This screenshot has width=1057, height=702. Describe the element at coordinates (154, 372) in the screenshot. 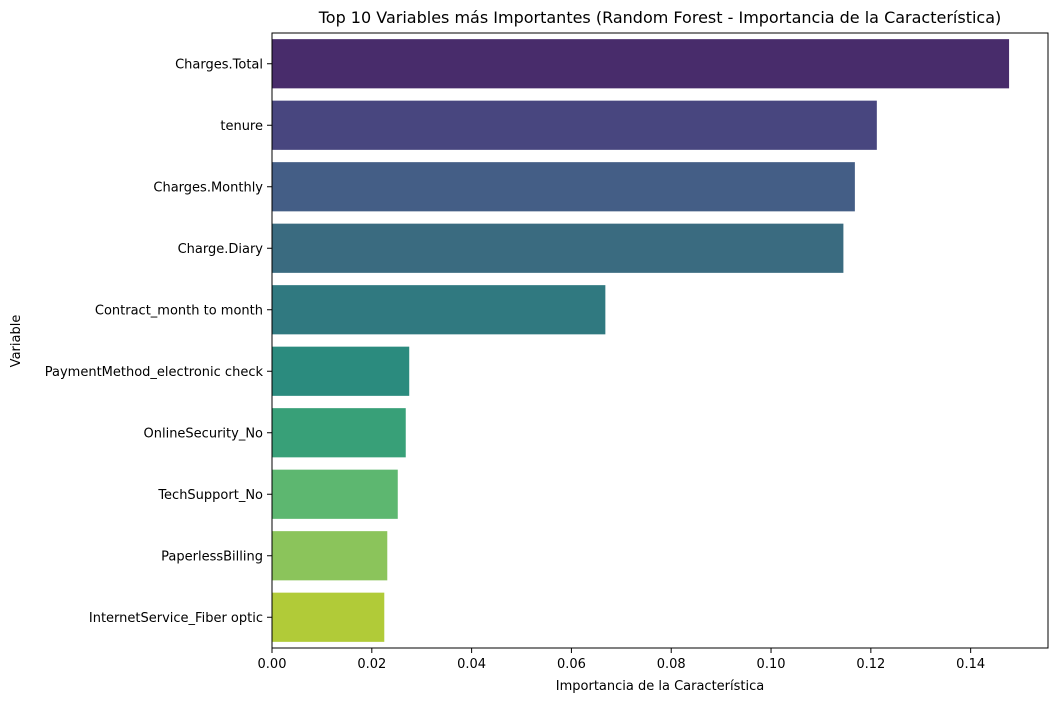

I see `y-tick-label: PaymentMethod_electronic check` at that location.